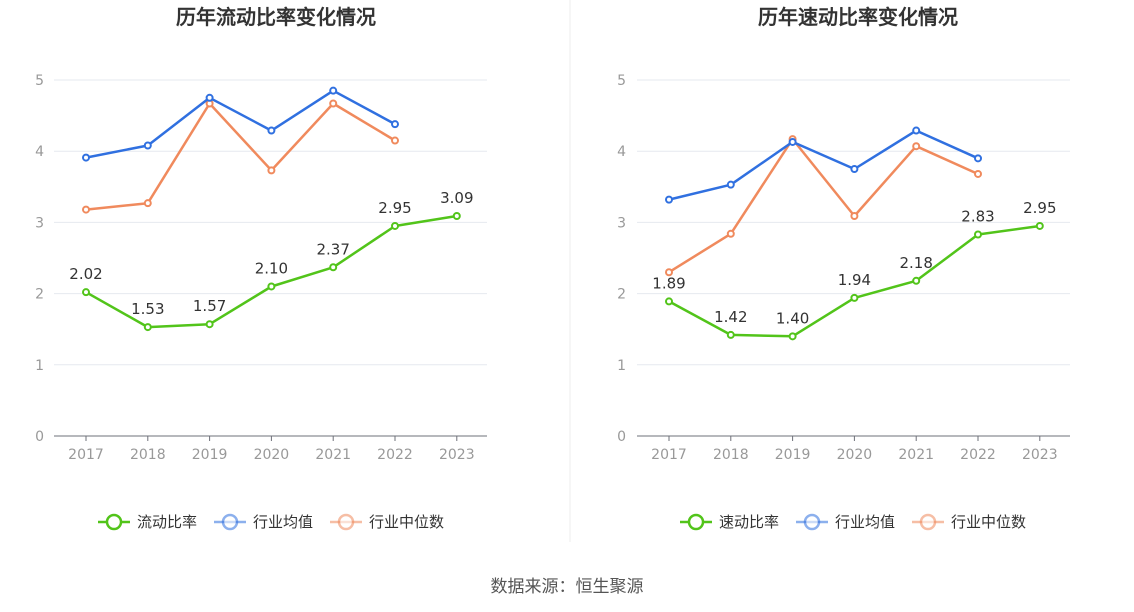  I want to click on x-tick-label: 2019, so click(210, 455).